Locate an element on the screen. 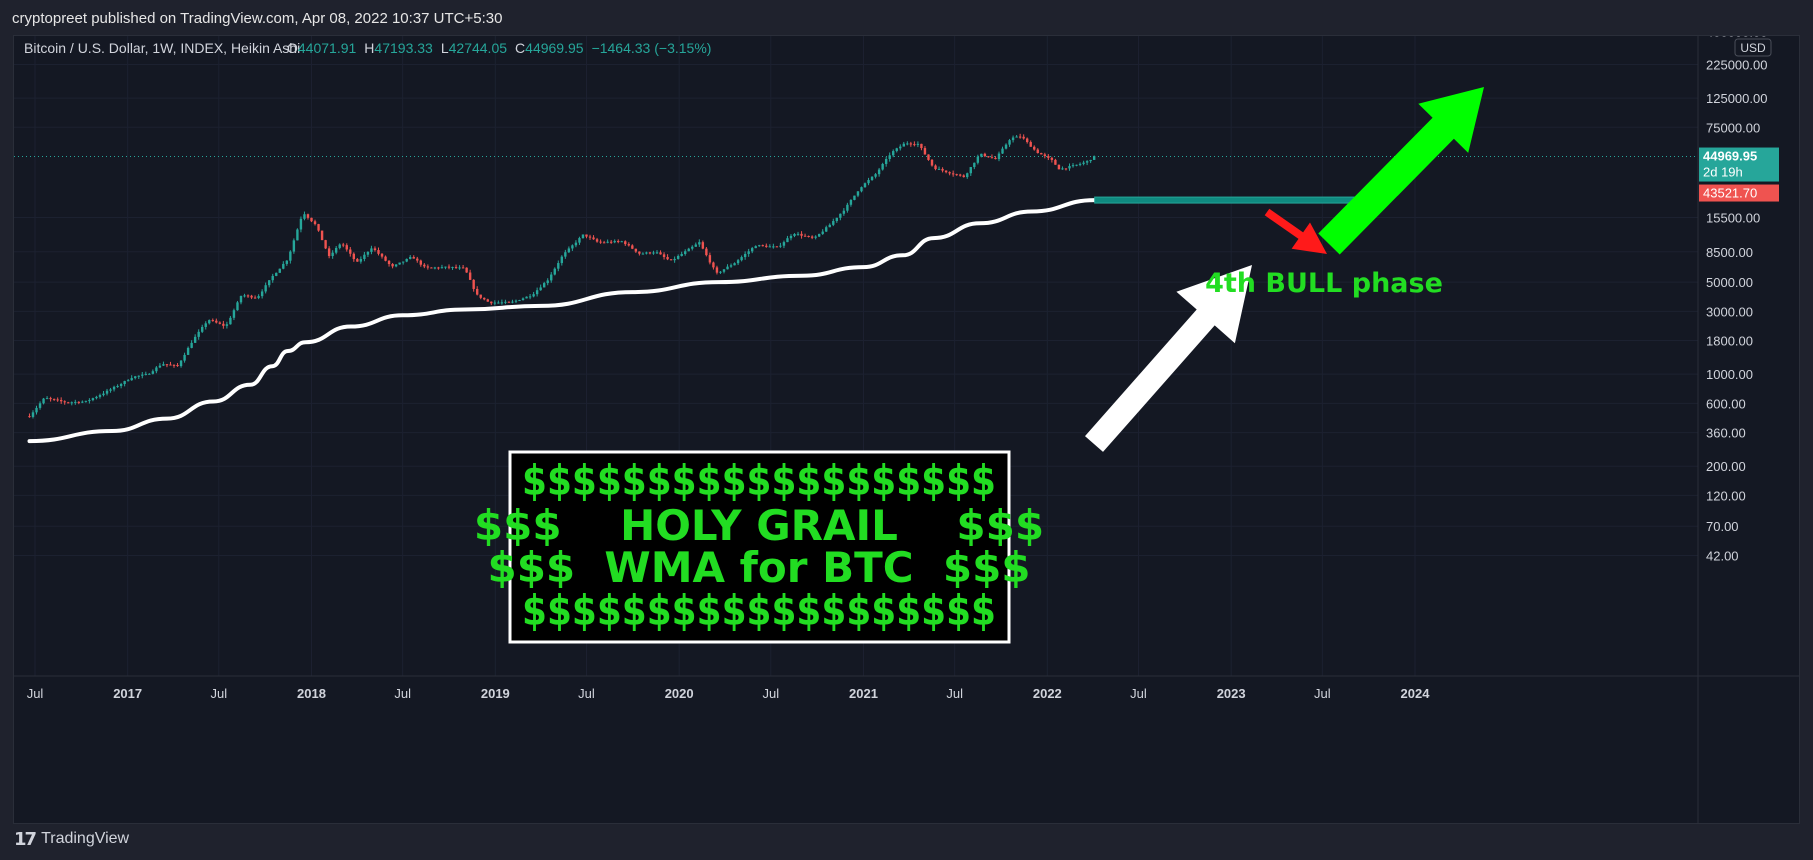 The height and width of the screenshot is (860, 1813). currency-badge: USD is located at coordinates (1753, 47).